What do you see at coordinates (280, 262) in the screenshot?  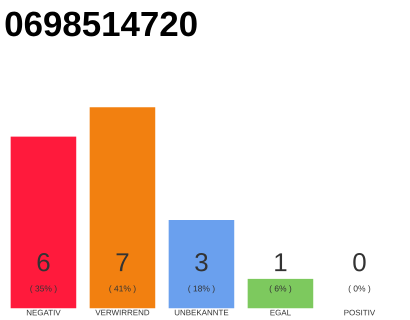 I see `annotation: 1` at bounding box center [280, 262].